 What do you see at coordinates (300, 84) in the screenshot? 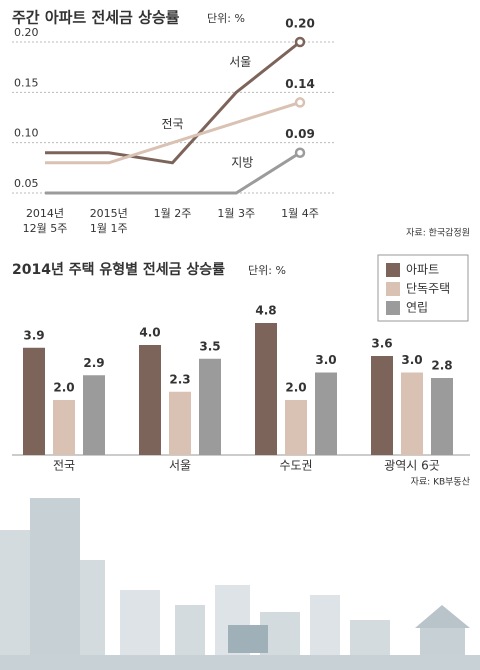
I see `value-label: 0.14` at bounding box center [300, 84].